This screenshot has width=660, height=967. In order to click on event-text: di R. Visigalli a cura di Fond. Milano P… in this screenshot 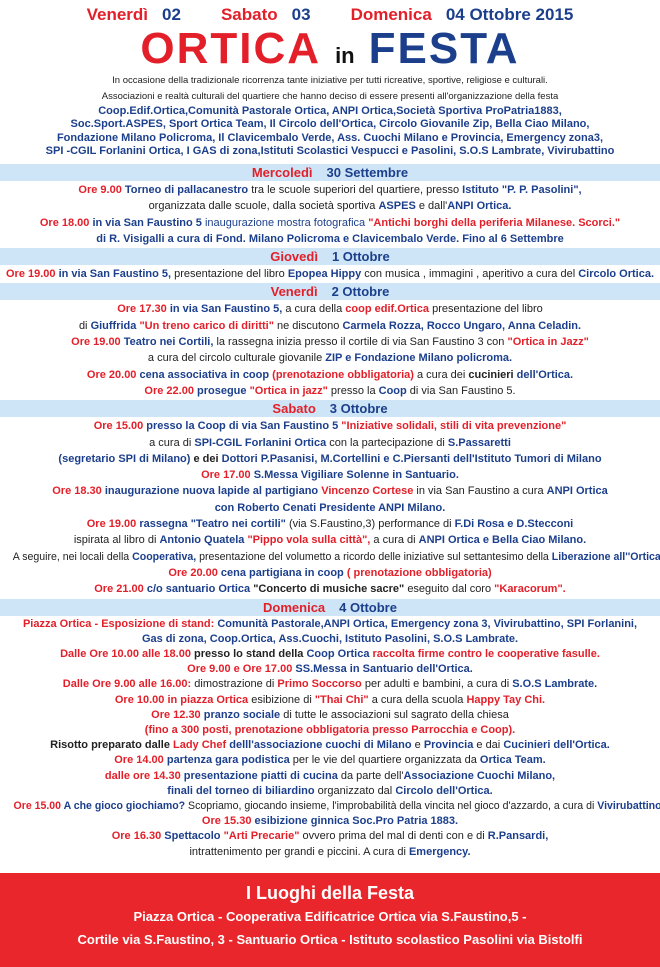, I will do `click(330, 238)`.